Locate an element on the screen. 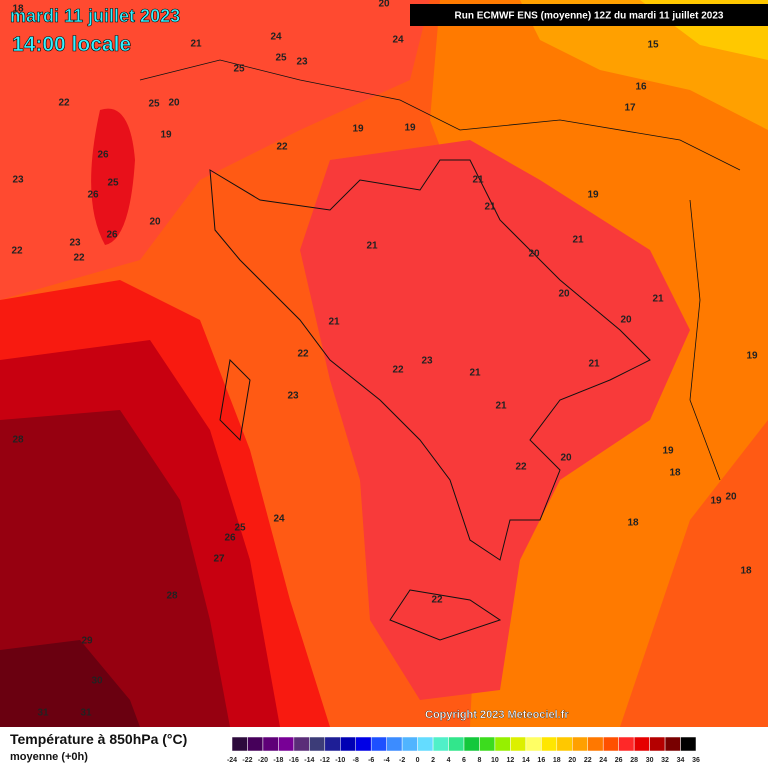 Image resolution: width=768 pixels, height=768 pixels. contour-label: 16 is located at coordinates (641, 87).